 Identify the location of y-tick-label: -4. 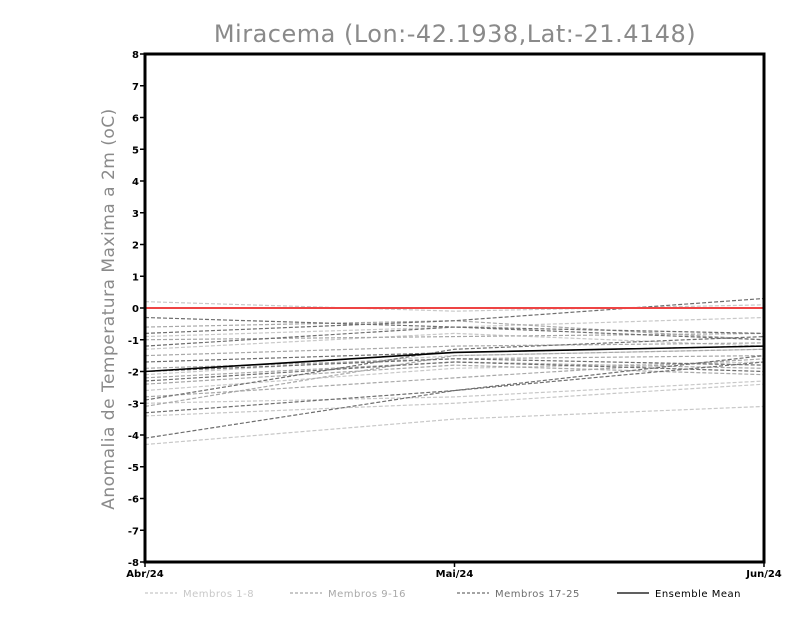
(133, 436).